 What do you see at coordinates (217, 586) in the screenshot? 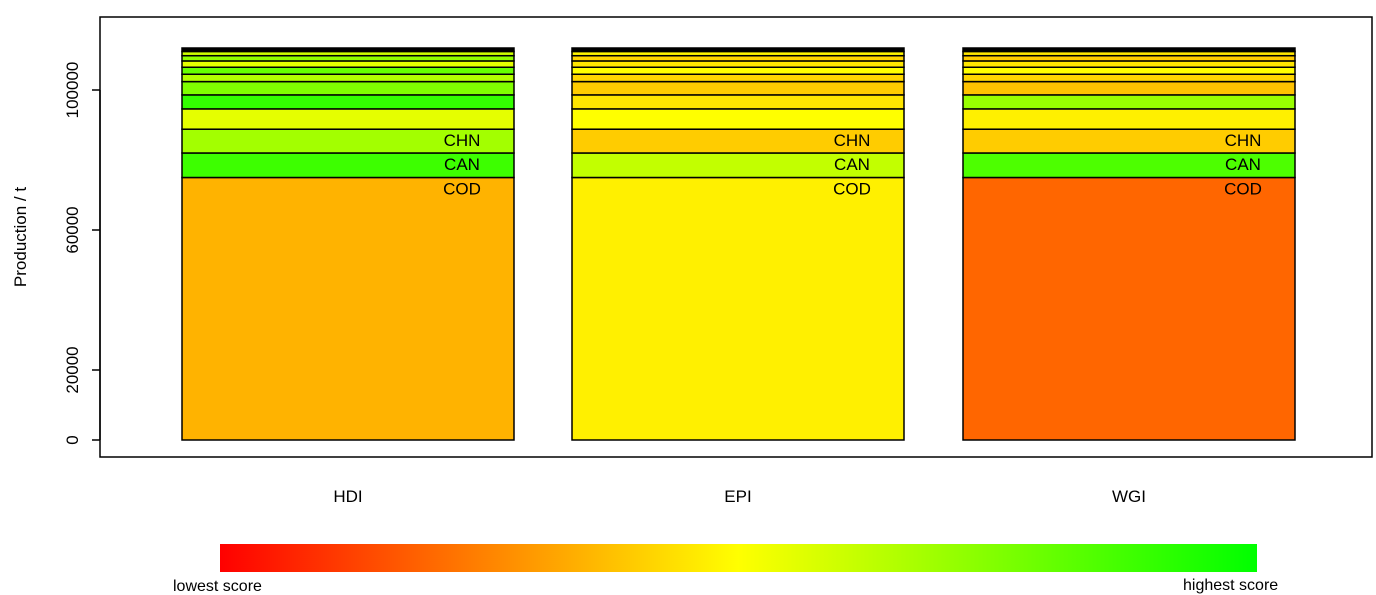
I see `colorscale-low-label: lowest score` at bounding box center [217, 586].